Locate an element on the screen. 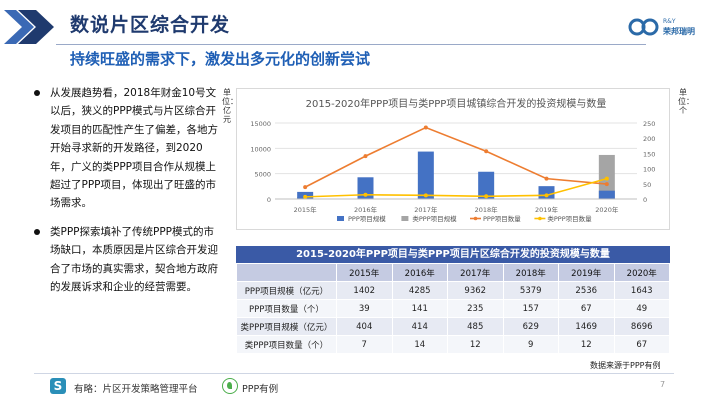 The height and width of the screenshot is (405, 720). table-header-row: 2015年 2016年 2017年 2018年 2019年 2020年 is located at coordinates (453, 272).